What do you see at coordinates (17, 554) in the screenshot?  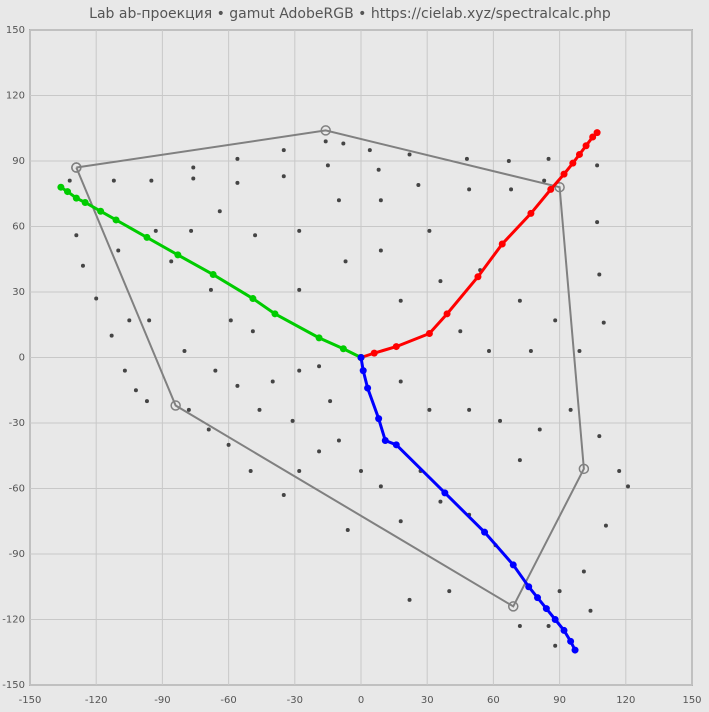 I see `y-tick-label: -90` at bounding box center [17, 554].